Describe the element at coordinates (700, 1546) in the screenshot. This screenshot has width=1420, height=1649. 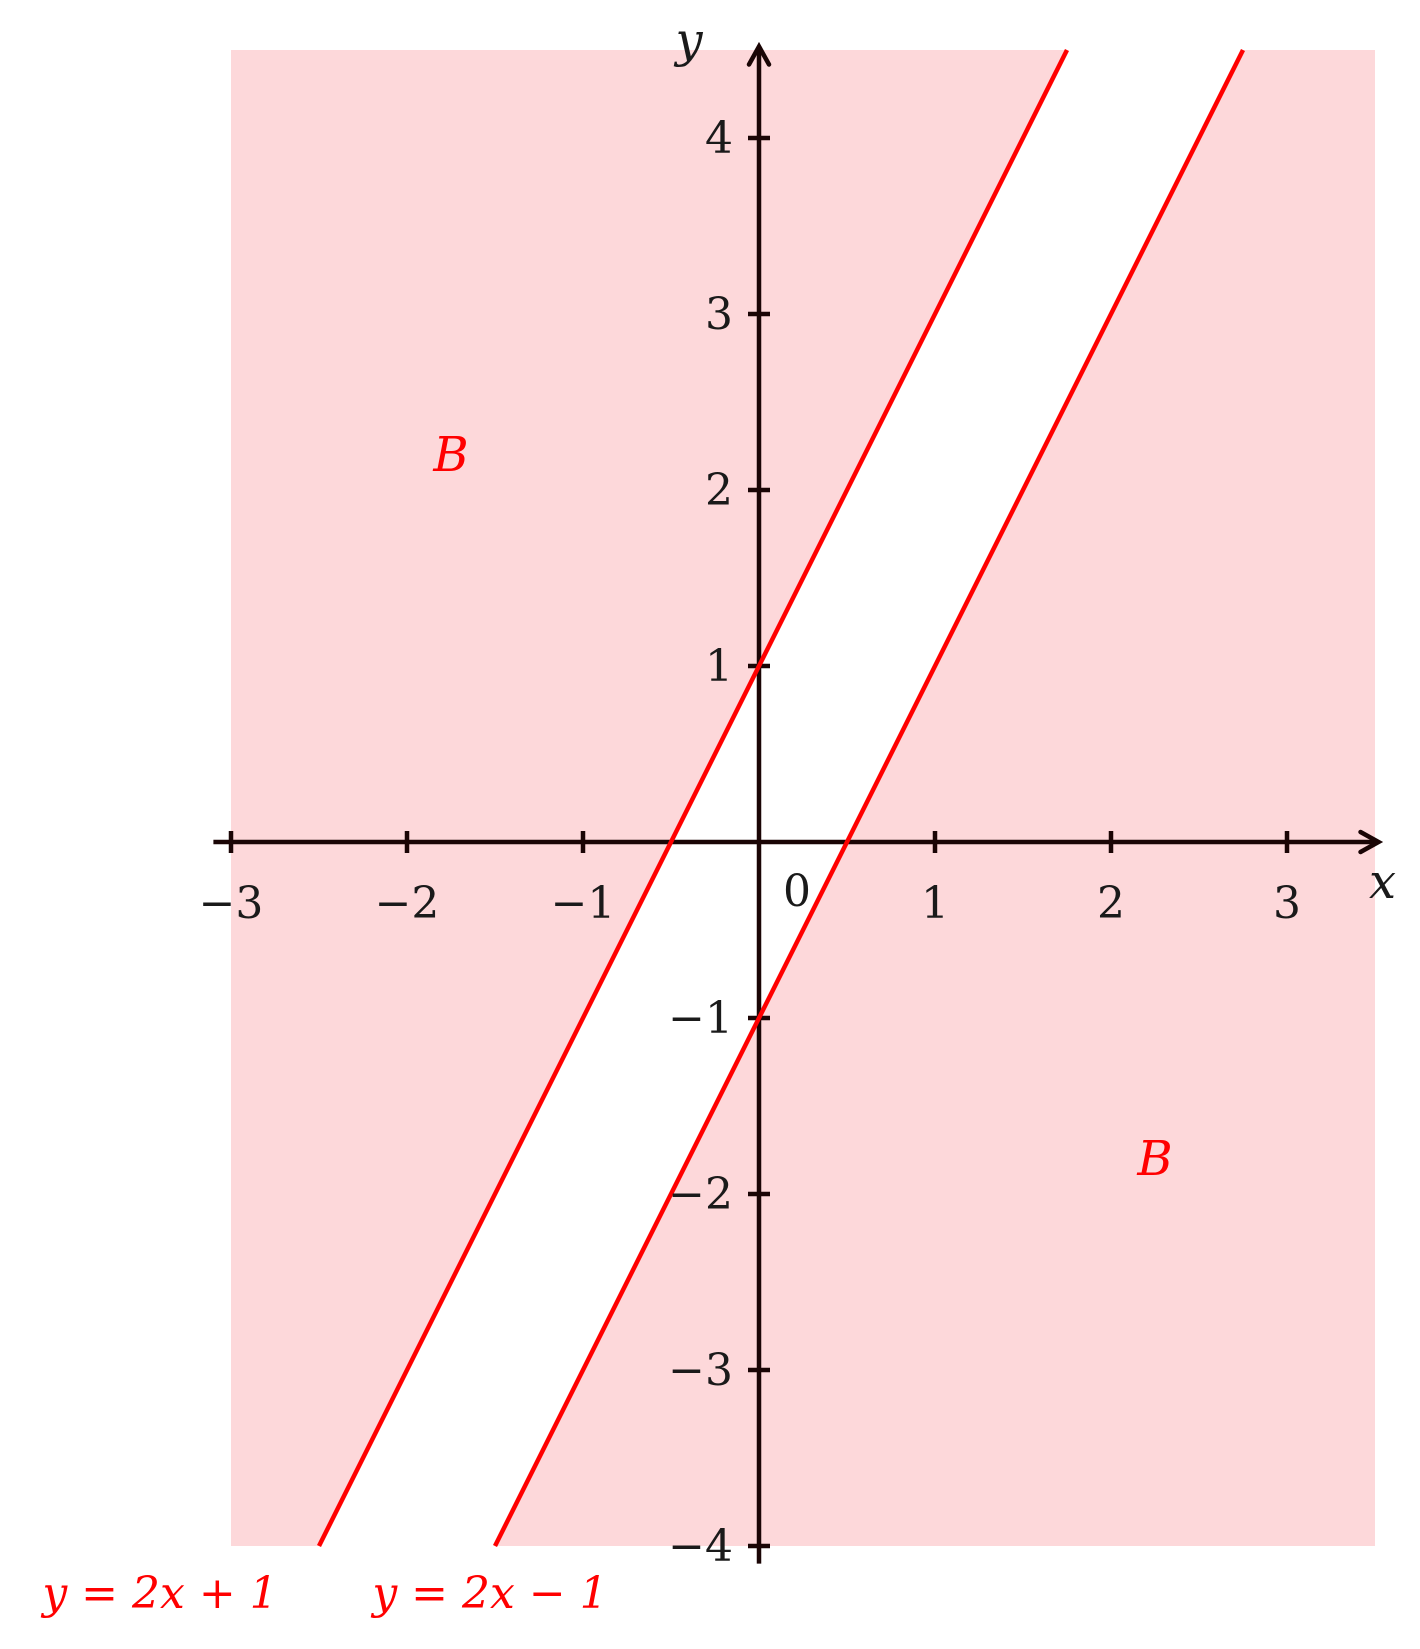
I see `y-tick-label: −4` at that location.